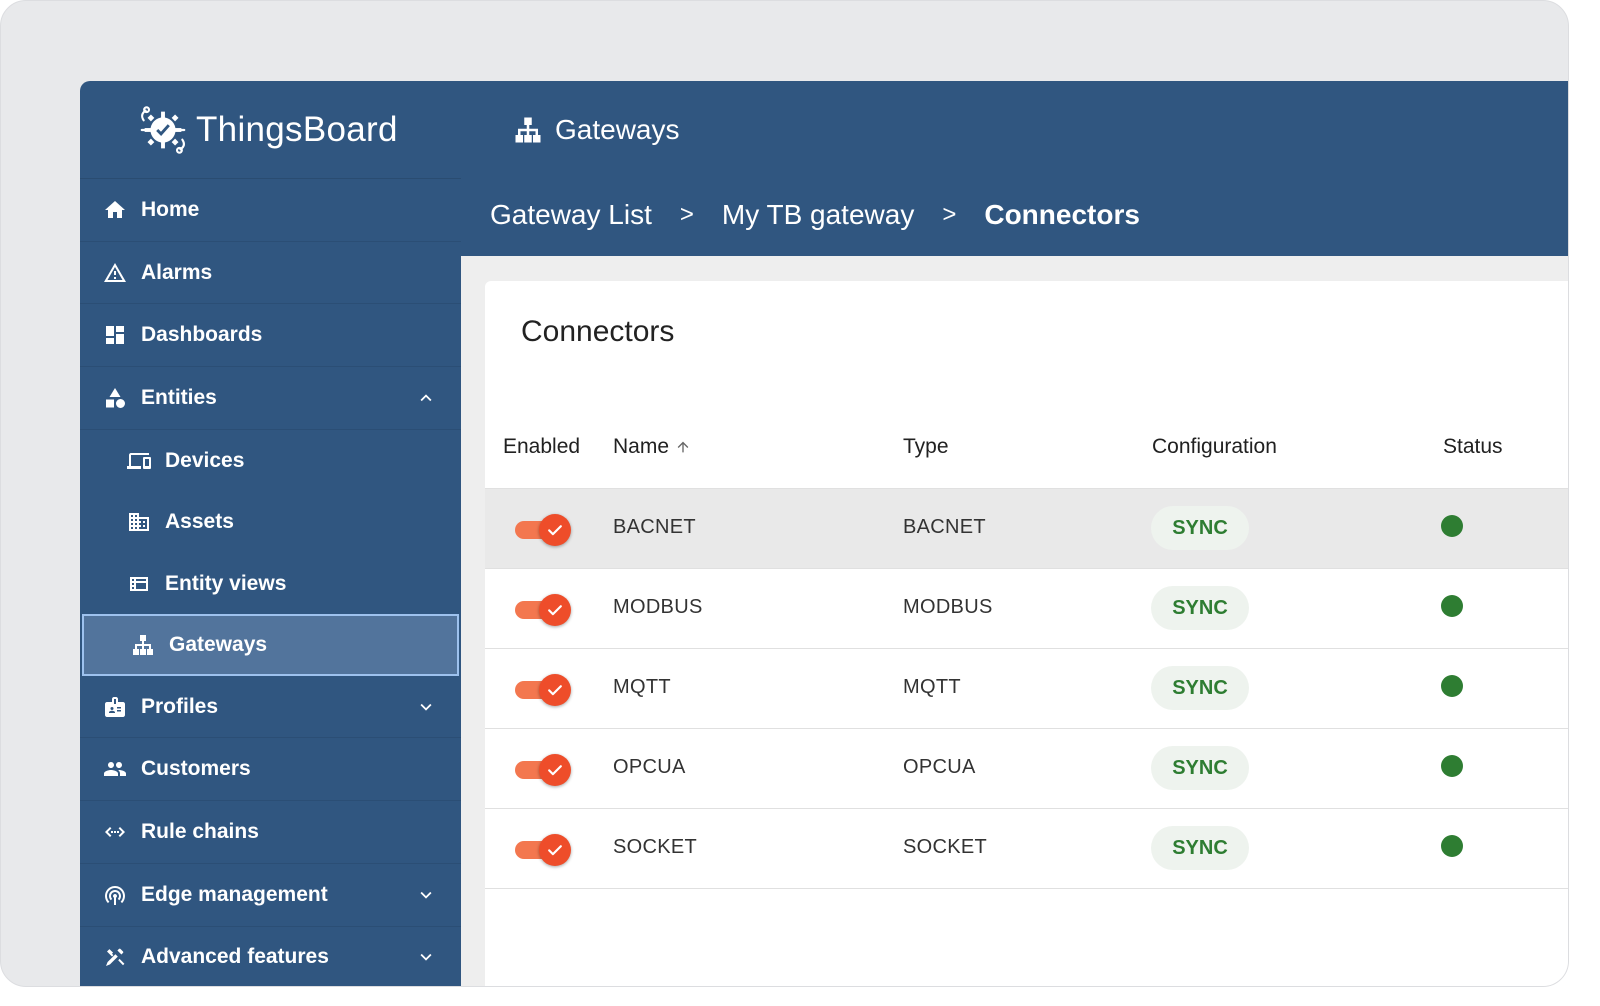 This screenshot has width=1600, height=1006. I want to click on profiles-icon, so click(115, 707).